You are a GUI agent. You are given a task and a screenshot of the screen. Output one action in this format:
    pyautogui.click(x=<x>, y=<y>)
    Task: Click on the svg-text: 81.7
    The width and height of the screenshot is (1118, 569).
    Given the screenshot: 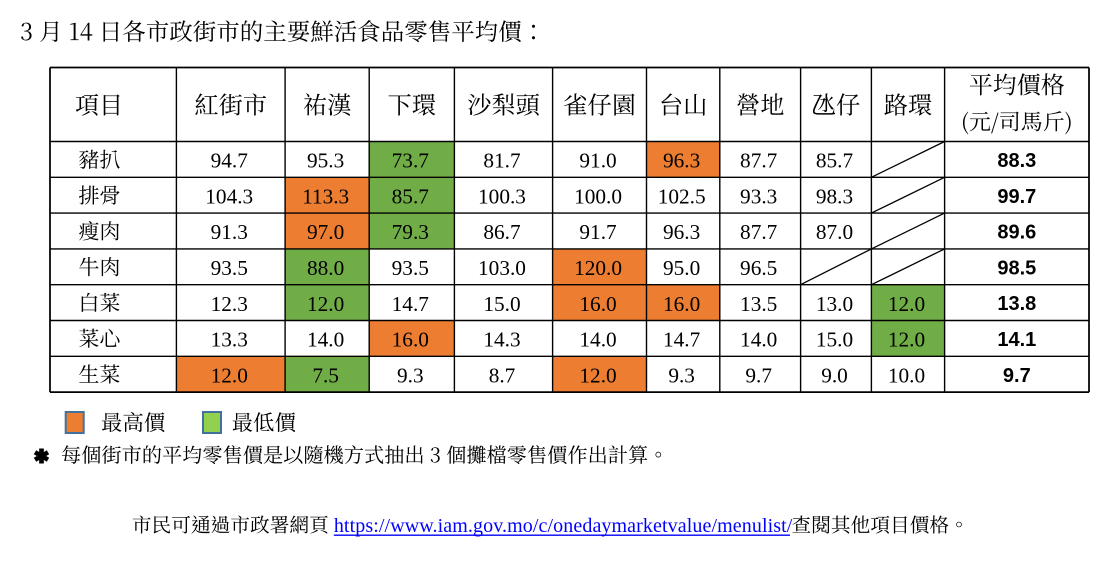 What is the action you would take?
    pyautogui.click(x=502, y=161)
    